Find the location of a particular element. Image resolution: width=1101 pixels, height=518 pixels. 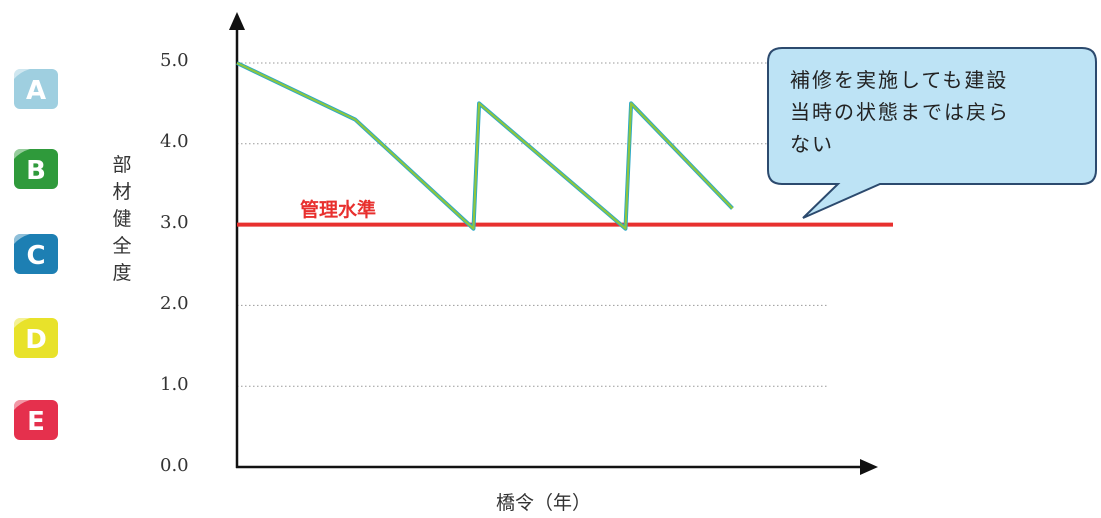

grade-c-icon: C is located at coordinates (37, 254).